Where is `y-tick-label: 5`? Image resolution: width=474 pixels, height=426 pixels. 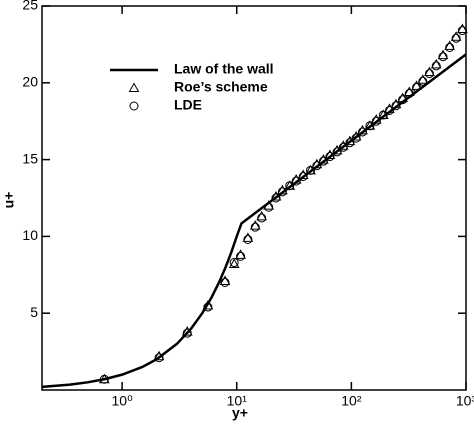
y-tick-label: 5 is located at coordinates (34, 312).